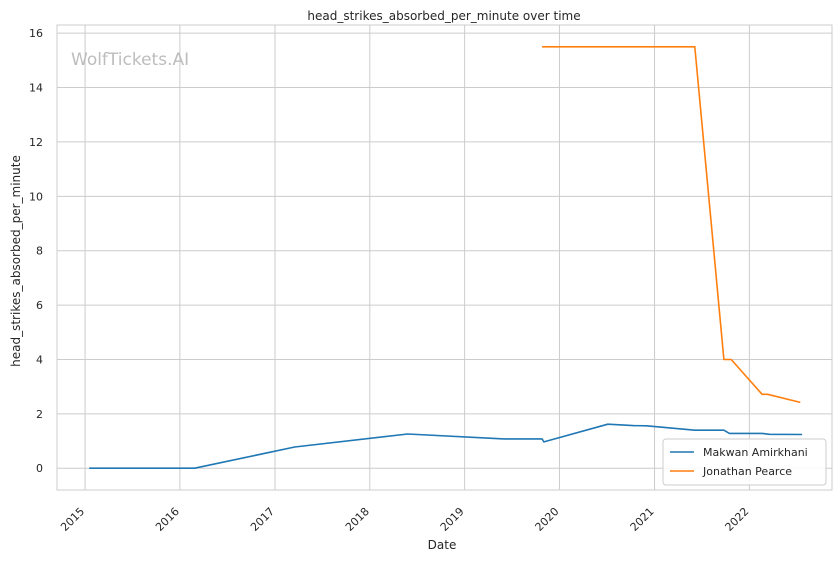  I want to click on x-tick-label: 2015, so click(72, 519).